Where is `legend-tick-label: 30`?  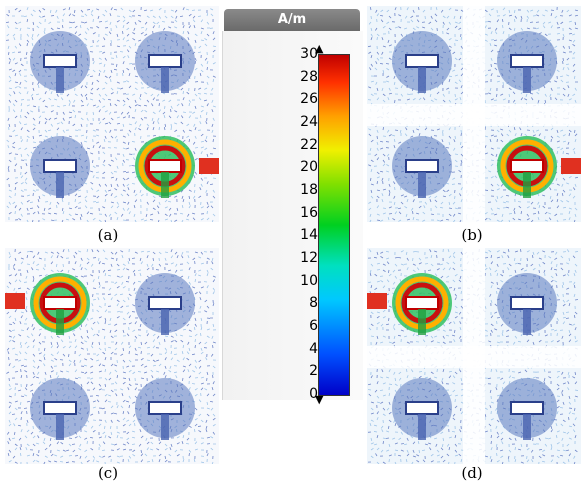
legend-tick-label: 30 is located at coordinates (309, 54).